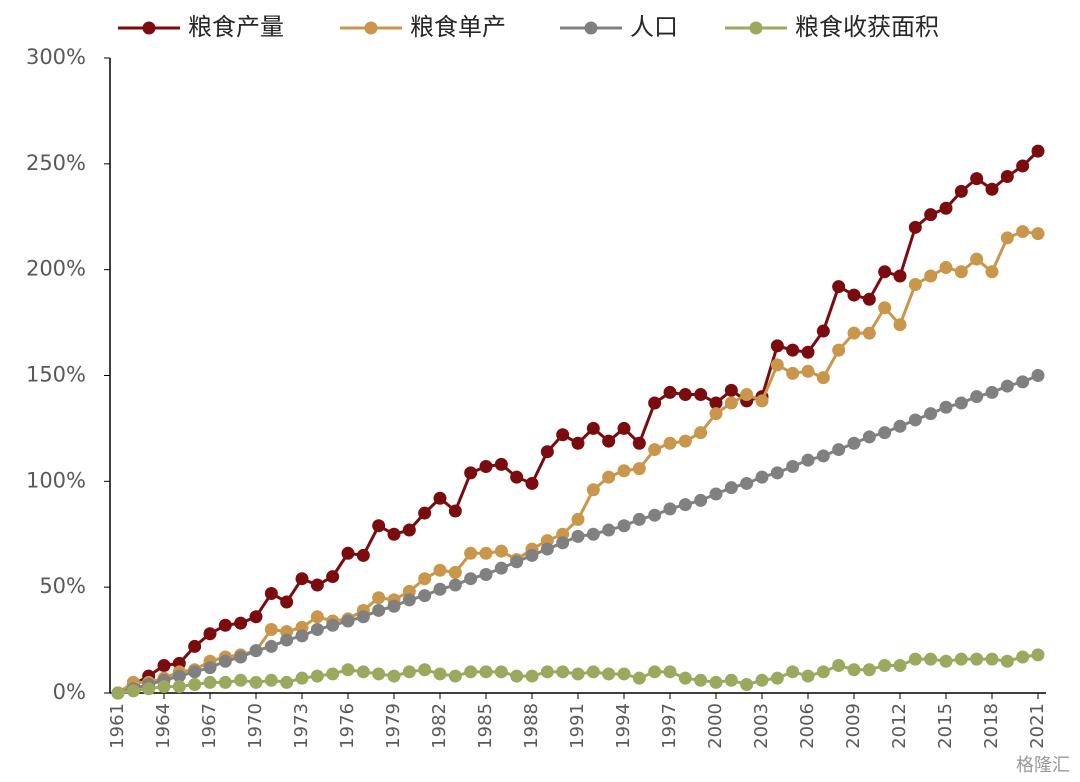 The image size is (1080, 782). What do you see at coordinates (56, 163) in the screenshot?
I see `y-tick-label: 250%` at bounding box center [56, 163].